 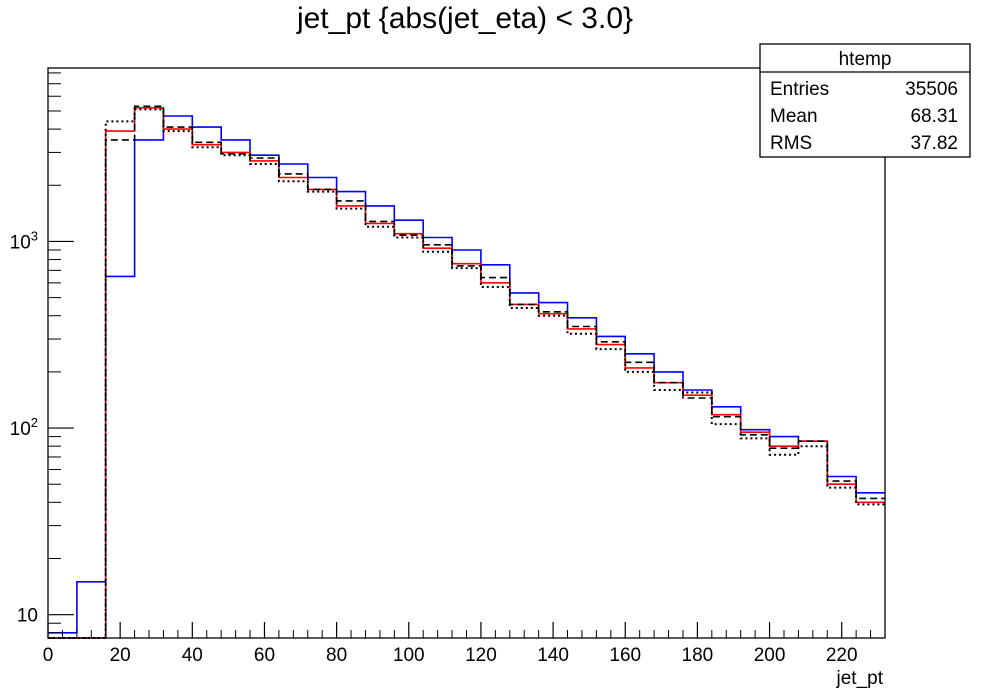 I want to click on stats-mean-value: 68.31, so click(x=934, y=116).